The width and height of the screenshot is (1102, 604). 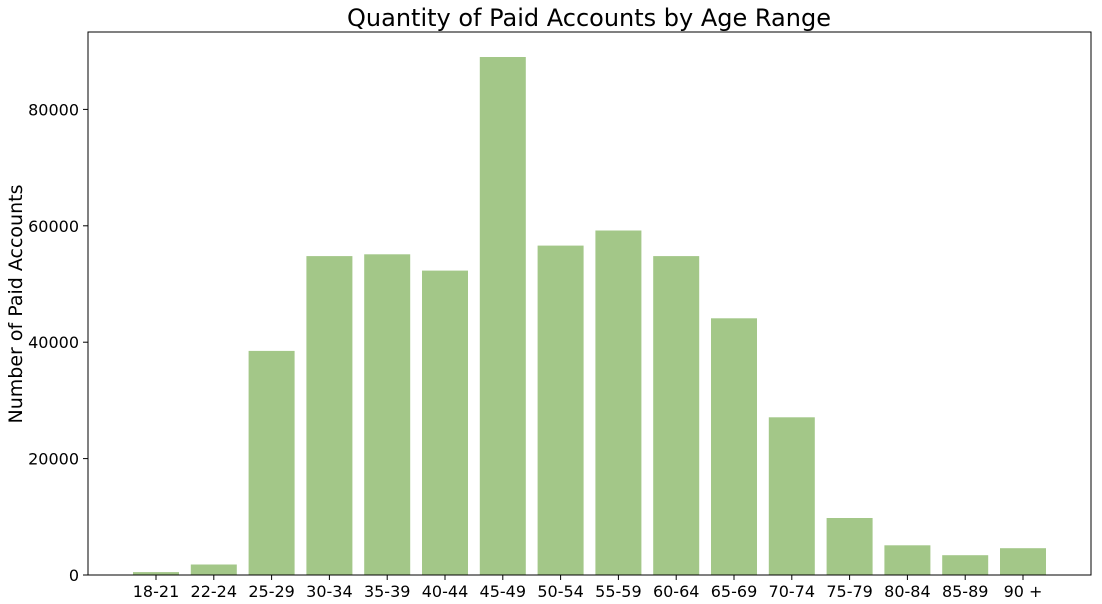 I want to click on x-tick-label: 45-49, so click(x=503, y=591).